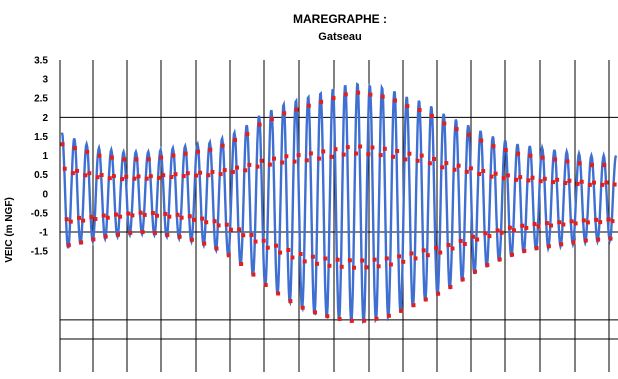 The width and height of the screenshot is (618, 379). What do you see at coordinates (41, 99) in the screenshot?
I see `y-tick-label: 2.5` at bounding box center [41, 99].